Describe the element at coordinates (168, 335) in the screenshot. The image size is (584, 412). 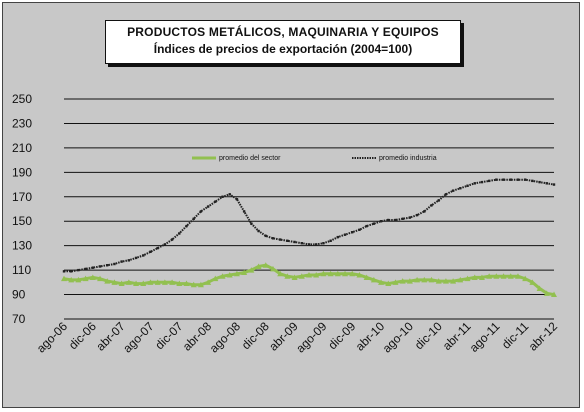
I see `x-tick-label: dic-07` at that location.